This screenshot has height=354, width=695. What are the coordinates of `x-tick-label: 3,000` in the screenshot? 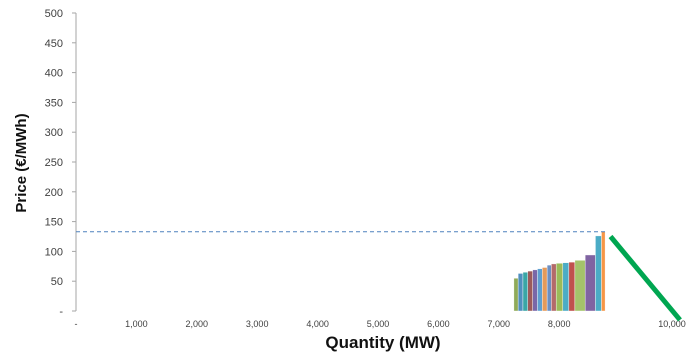 It's located at (257, 324).